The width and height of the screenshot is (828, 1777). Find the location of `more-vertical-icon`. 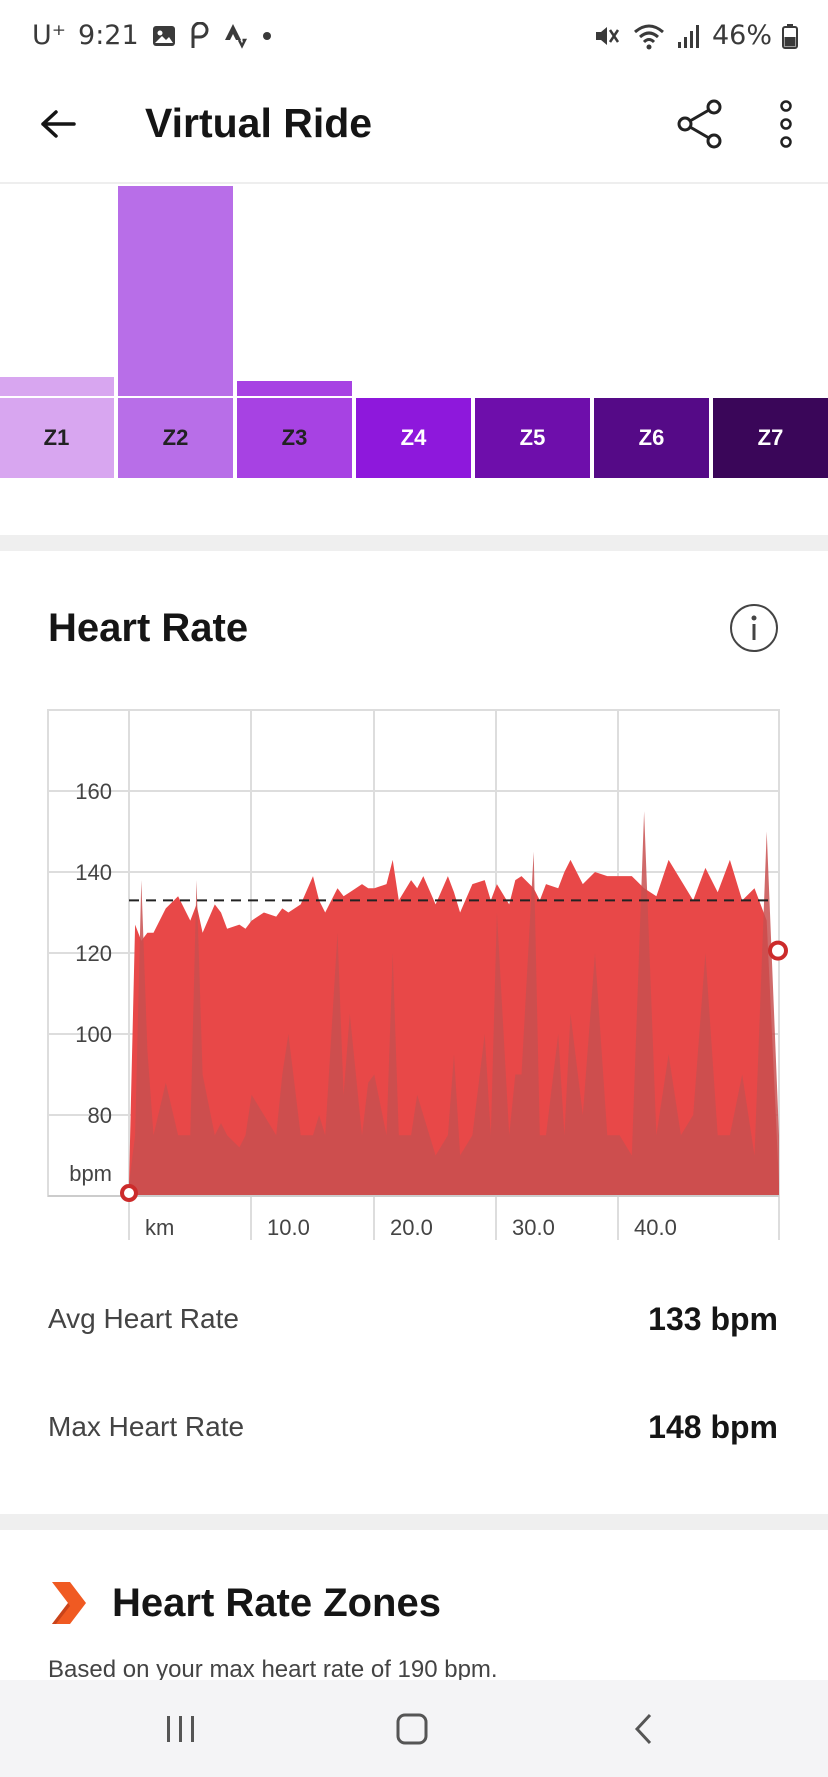

more-vertical-icon is located at coordinates (786, 124).